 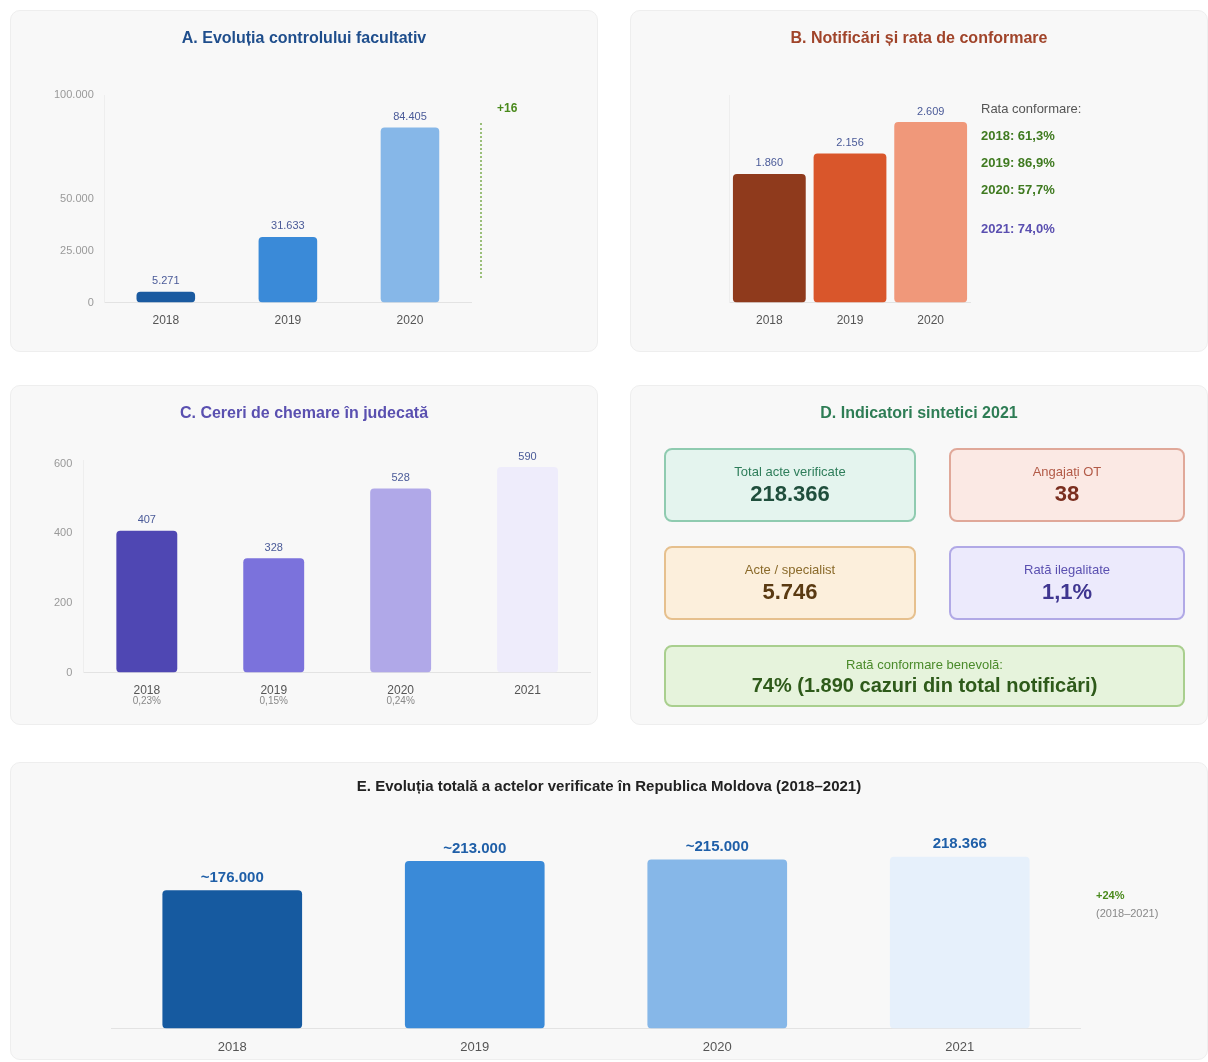 What do you see at coordinates (288, 225) in the screenshot?
I see `data-label: 31.633` at bounding box center [288, 225].